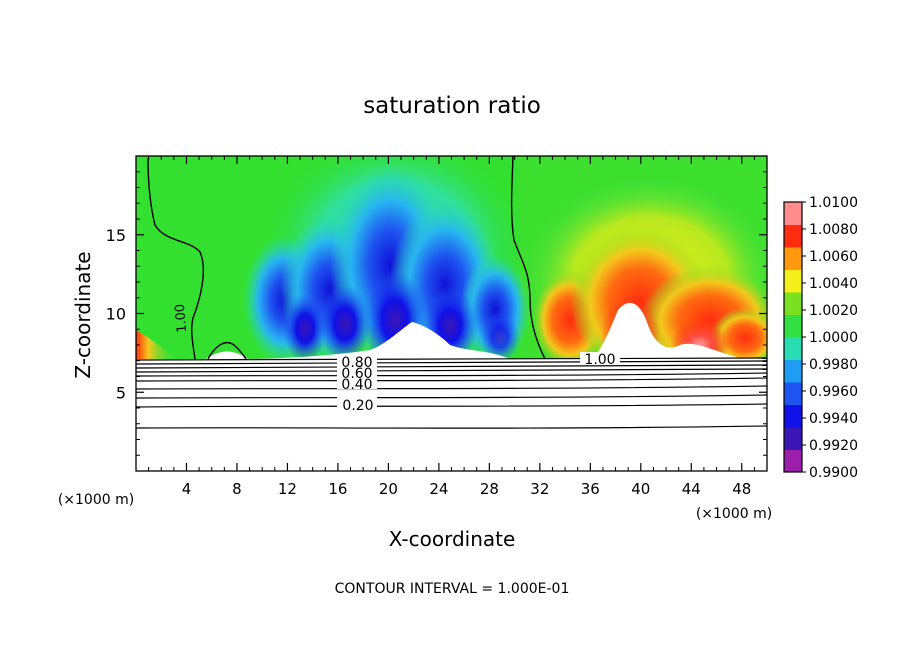  I want to click on x-unit-right: (×1000 m), so click(734, 514).